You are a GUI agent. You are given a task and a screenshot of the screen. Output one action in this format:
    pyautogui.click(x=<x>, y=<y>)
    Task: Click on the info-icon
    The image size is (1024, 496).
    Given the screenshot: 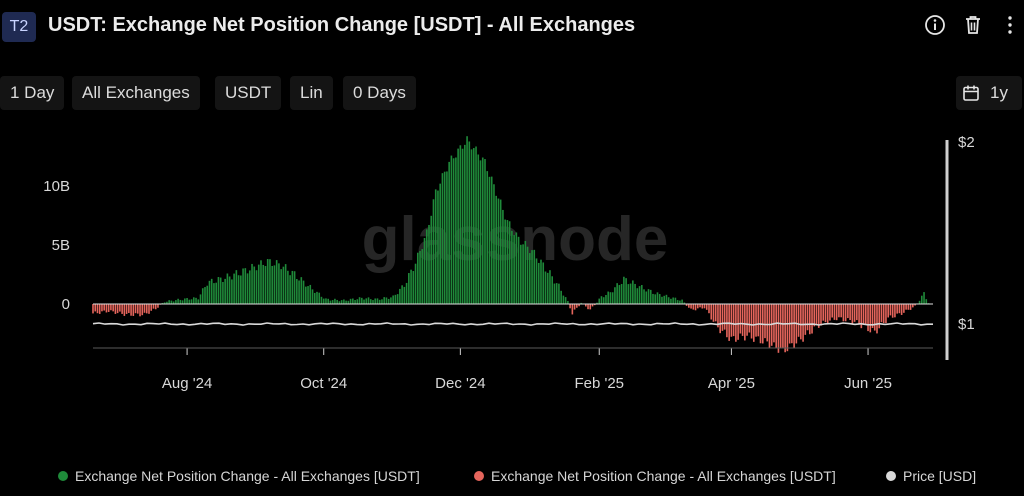 What is the action you would take?
    pyautogui.click(x=935, y=25)
    